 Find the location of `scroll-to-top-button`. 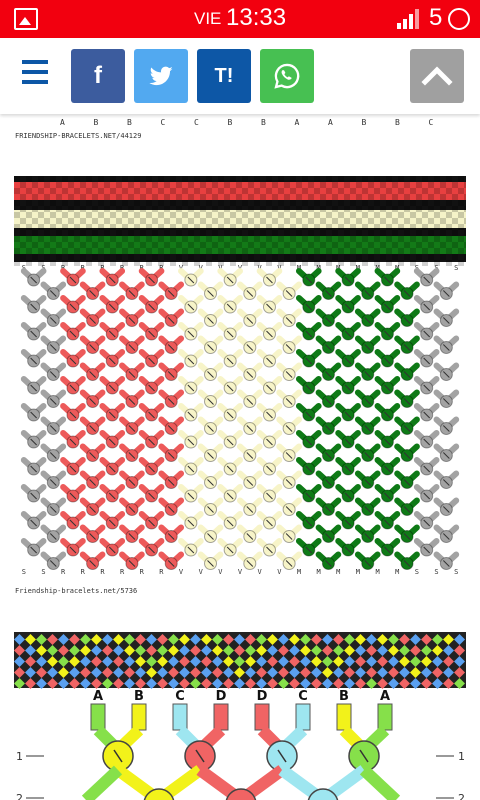

scroll-to-top-button is located at coordinates (437, 76).